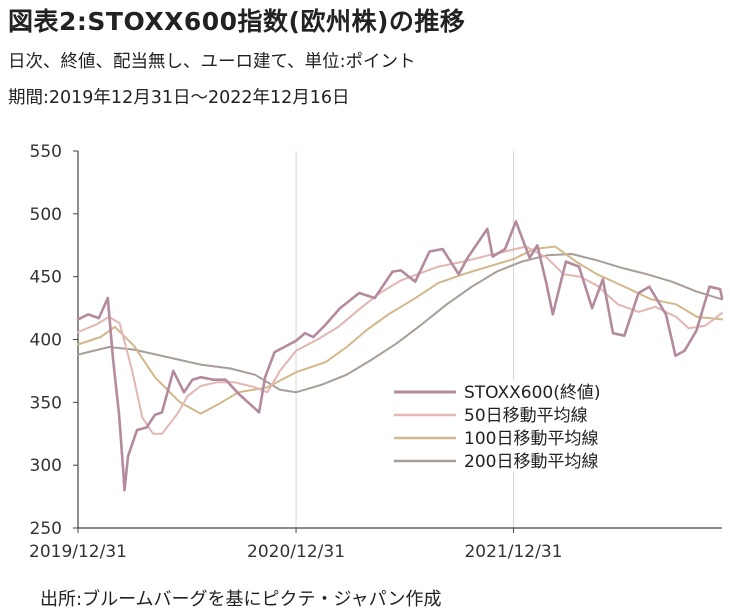 Image resolution: width=730 pixels, height=612 pixels. What do you see at coordinates (526, 416) in the screenshot?
I see `legend-label-ma-50: 50日移動平均線` at bounding box center [526, 416].